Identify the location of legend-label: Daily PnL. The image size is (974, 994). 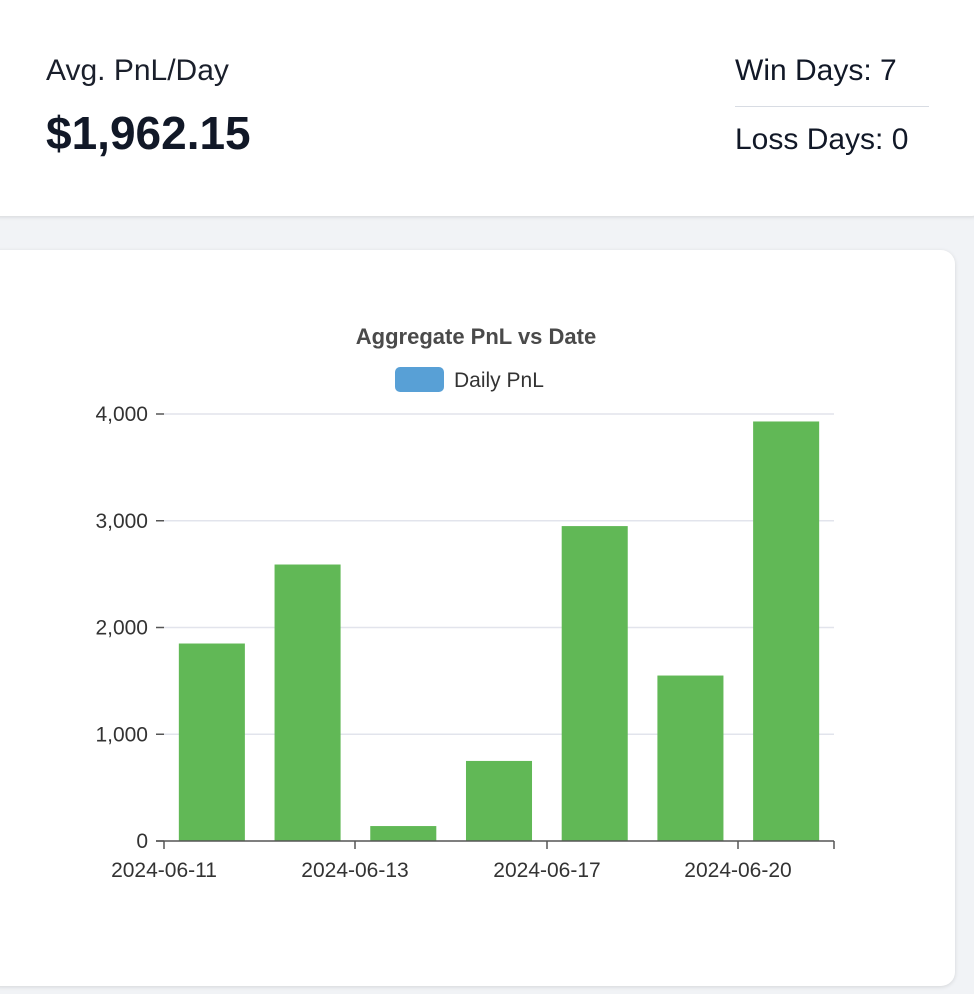
(499, 380).